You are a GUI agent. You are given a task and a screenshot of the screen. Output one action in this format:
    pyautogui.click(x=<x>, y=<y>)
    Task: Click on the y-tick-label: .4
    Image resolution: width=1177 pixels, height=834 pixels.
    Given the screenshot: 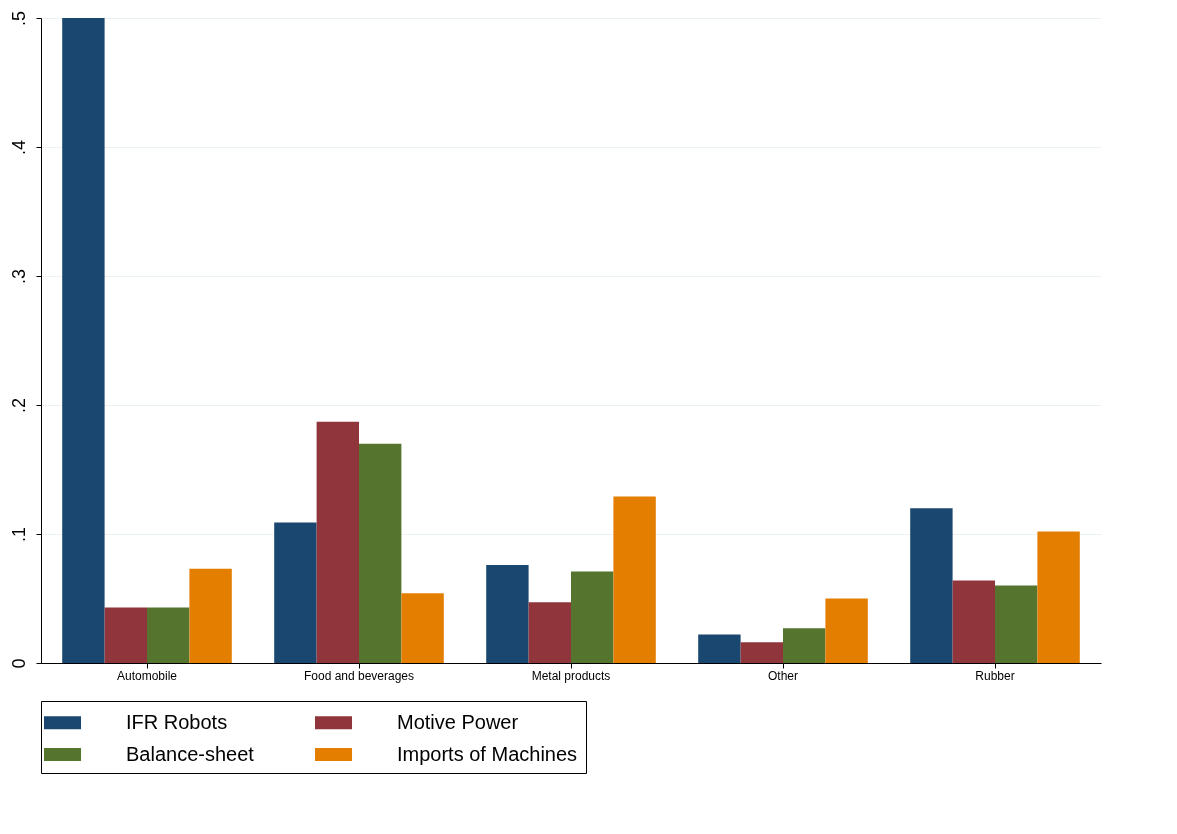 What is the action you would take?
    pyautogui.click(x=18, y=147)
    